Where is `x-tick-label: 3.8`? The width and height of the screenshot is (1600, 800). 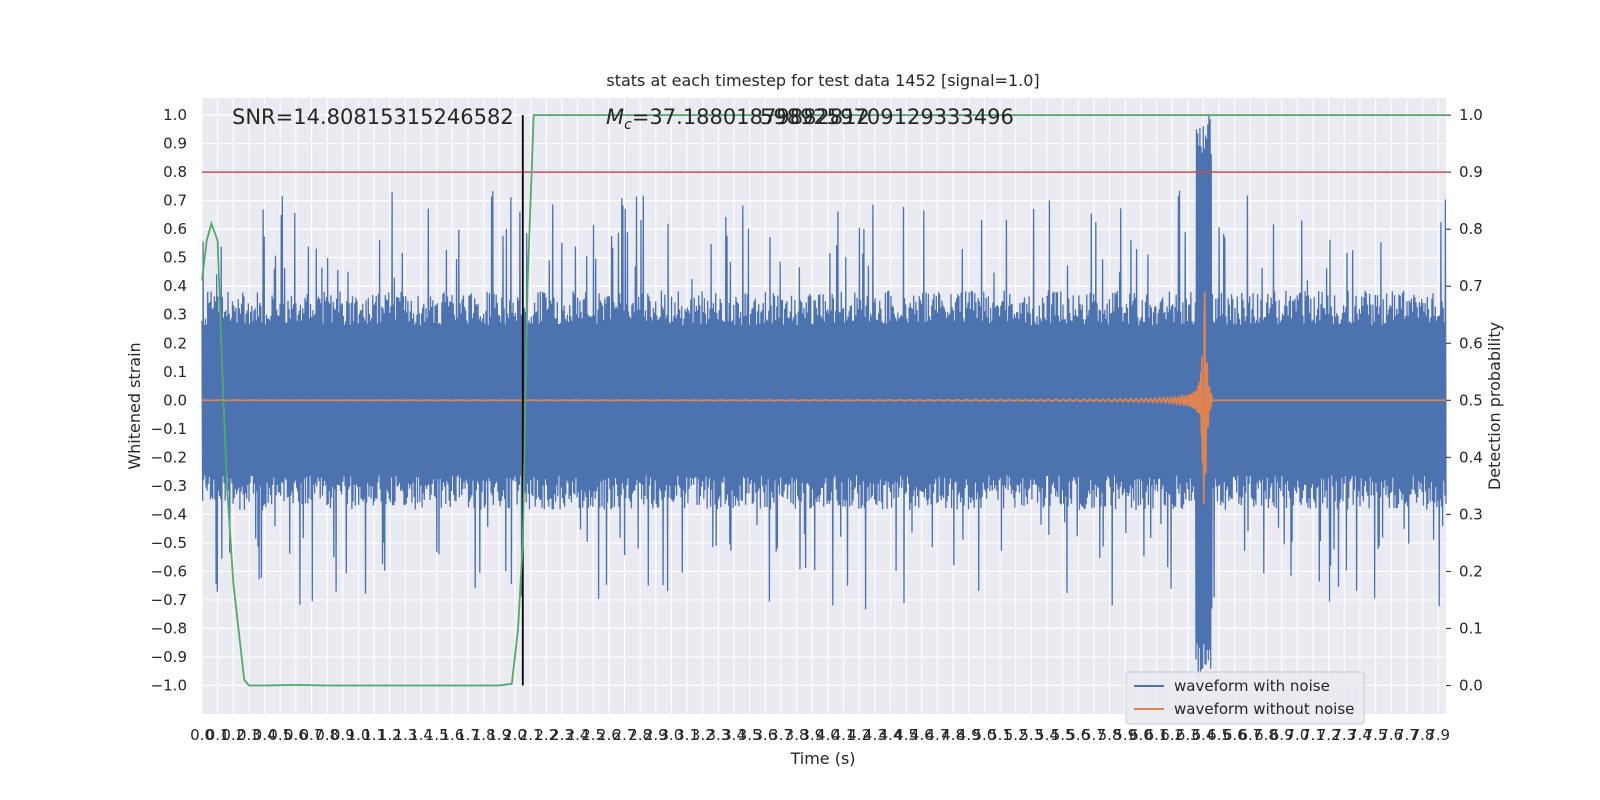
x-tick-label: 3.8 is located at coordinates (797, 735).